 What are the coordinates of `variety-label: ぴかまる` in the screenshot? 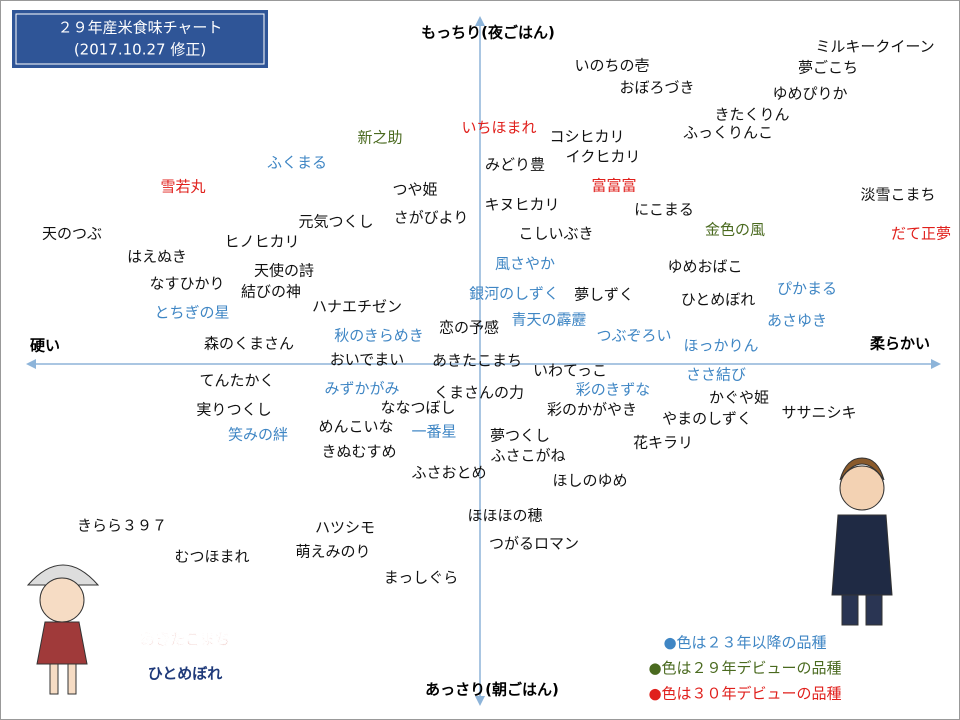 It's located at (807, 289).